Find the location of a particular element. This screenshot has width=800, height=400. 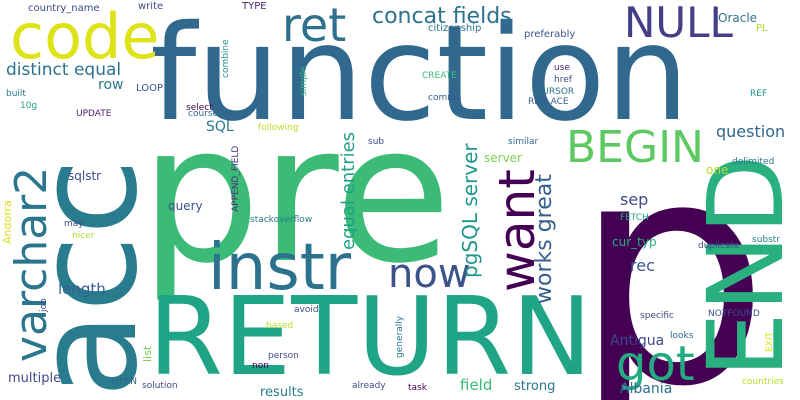

word-nicer: nicer is located at coordinates (83, 236).